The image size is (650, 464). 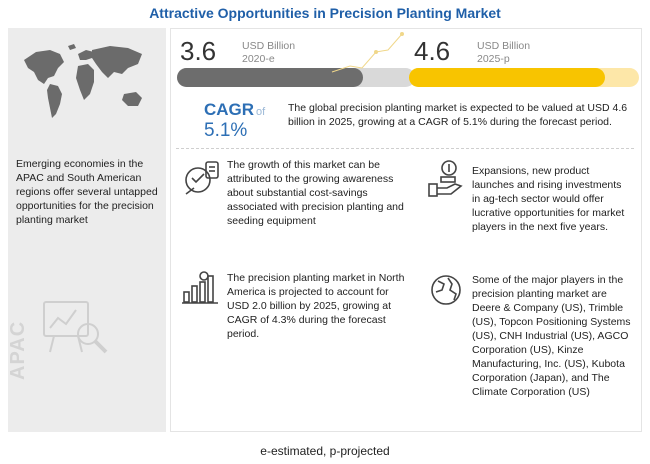 What do you see at coordinates (446, 290) in the screenshot?
I see `globe-icon` at bounding box center [446, 290].